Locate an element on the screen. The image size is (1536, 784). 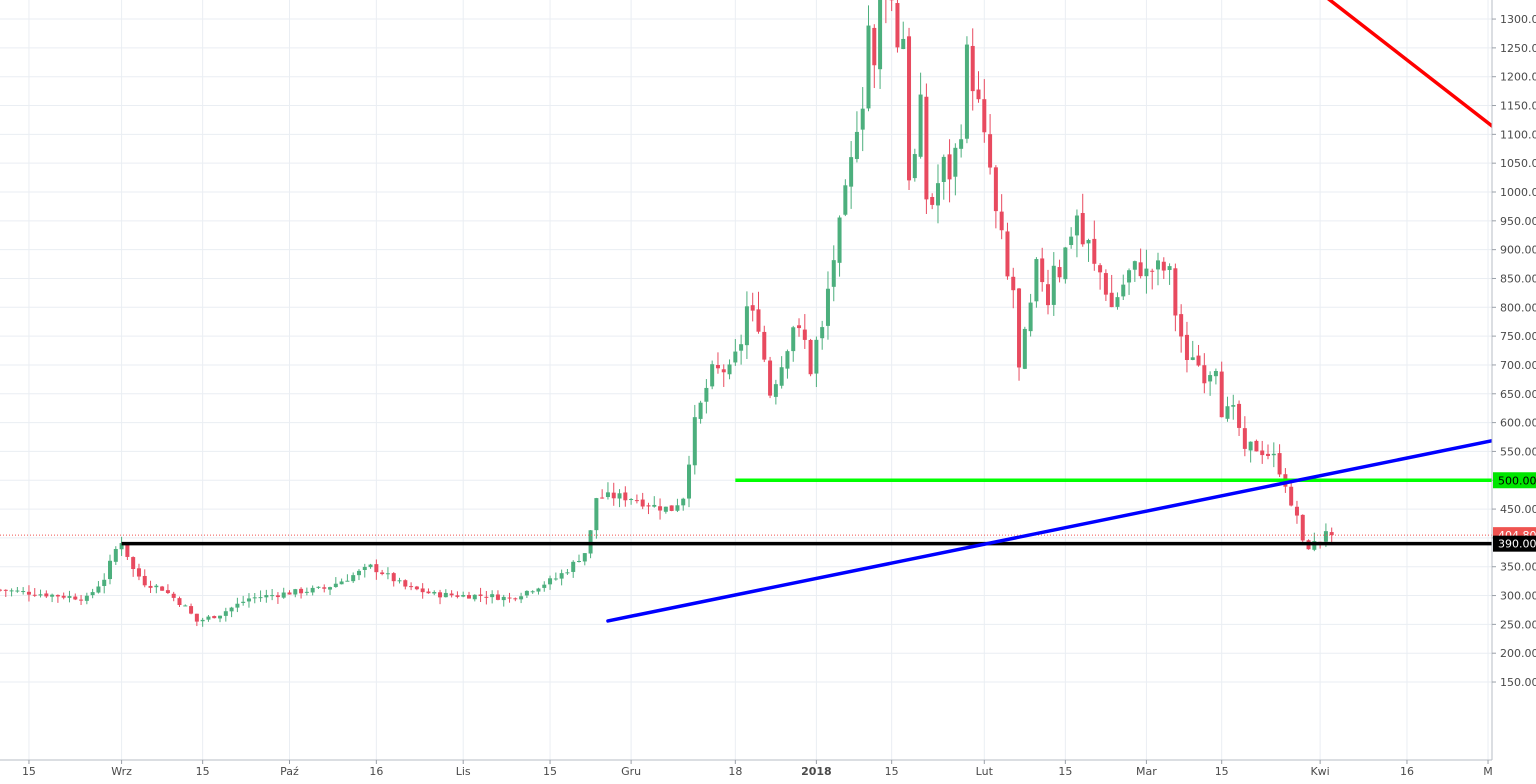
x-tick-label: 16 is located at coordinates (1407, 771).